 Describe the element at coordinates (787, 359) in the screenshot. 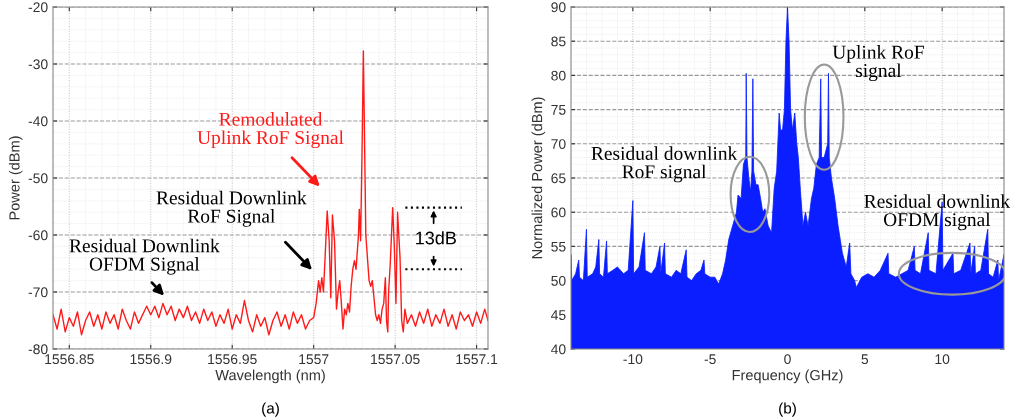

I see `x-tick-label: 0` at that location.